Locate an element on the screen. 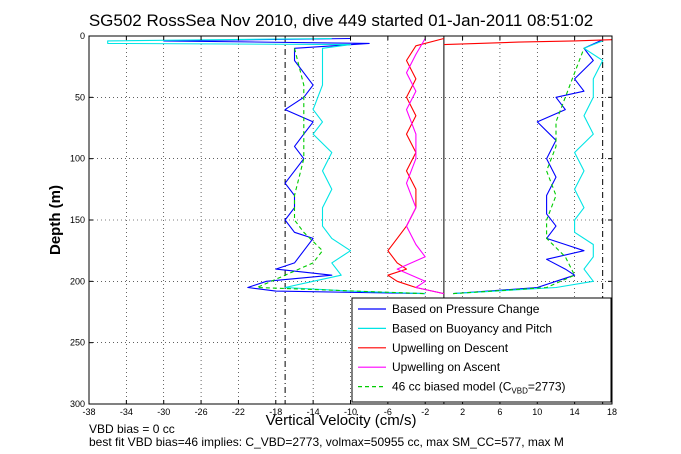 This screenshot has height=454, width=681. legend-label: Upwelling on Ascent is located at coordinates (446, 367).